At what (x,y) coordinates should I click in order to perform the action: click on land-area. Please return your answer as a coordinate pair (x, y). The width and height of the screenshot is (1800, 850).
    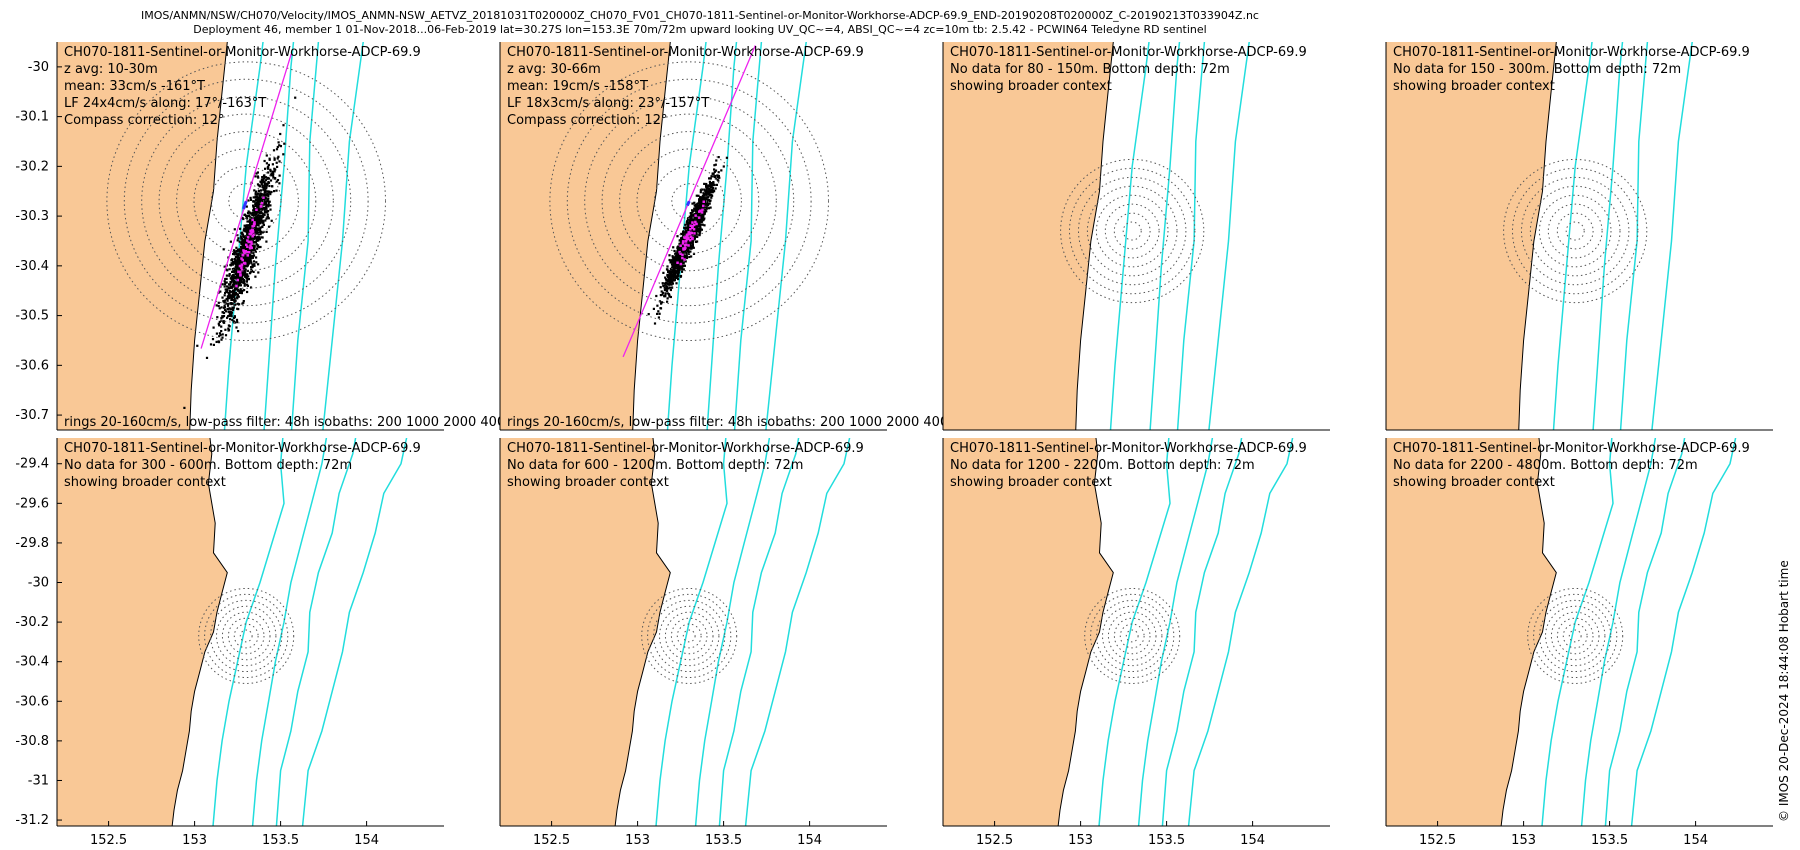
    Looking at the image, I should click on (1471, 236).